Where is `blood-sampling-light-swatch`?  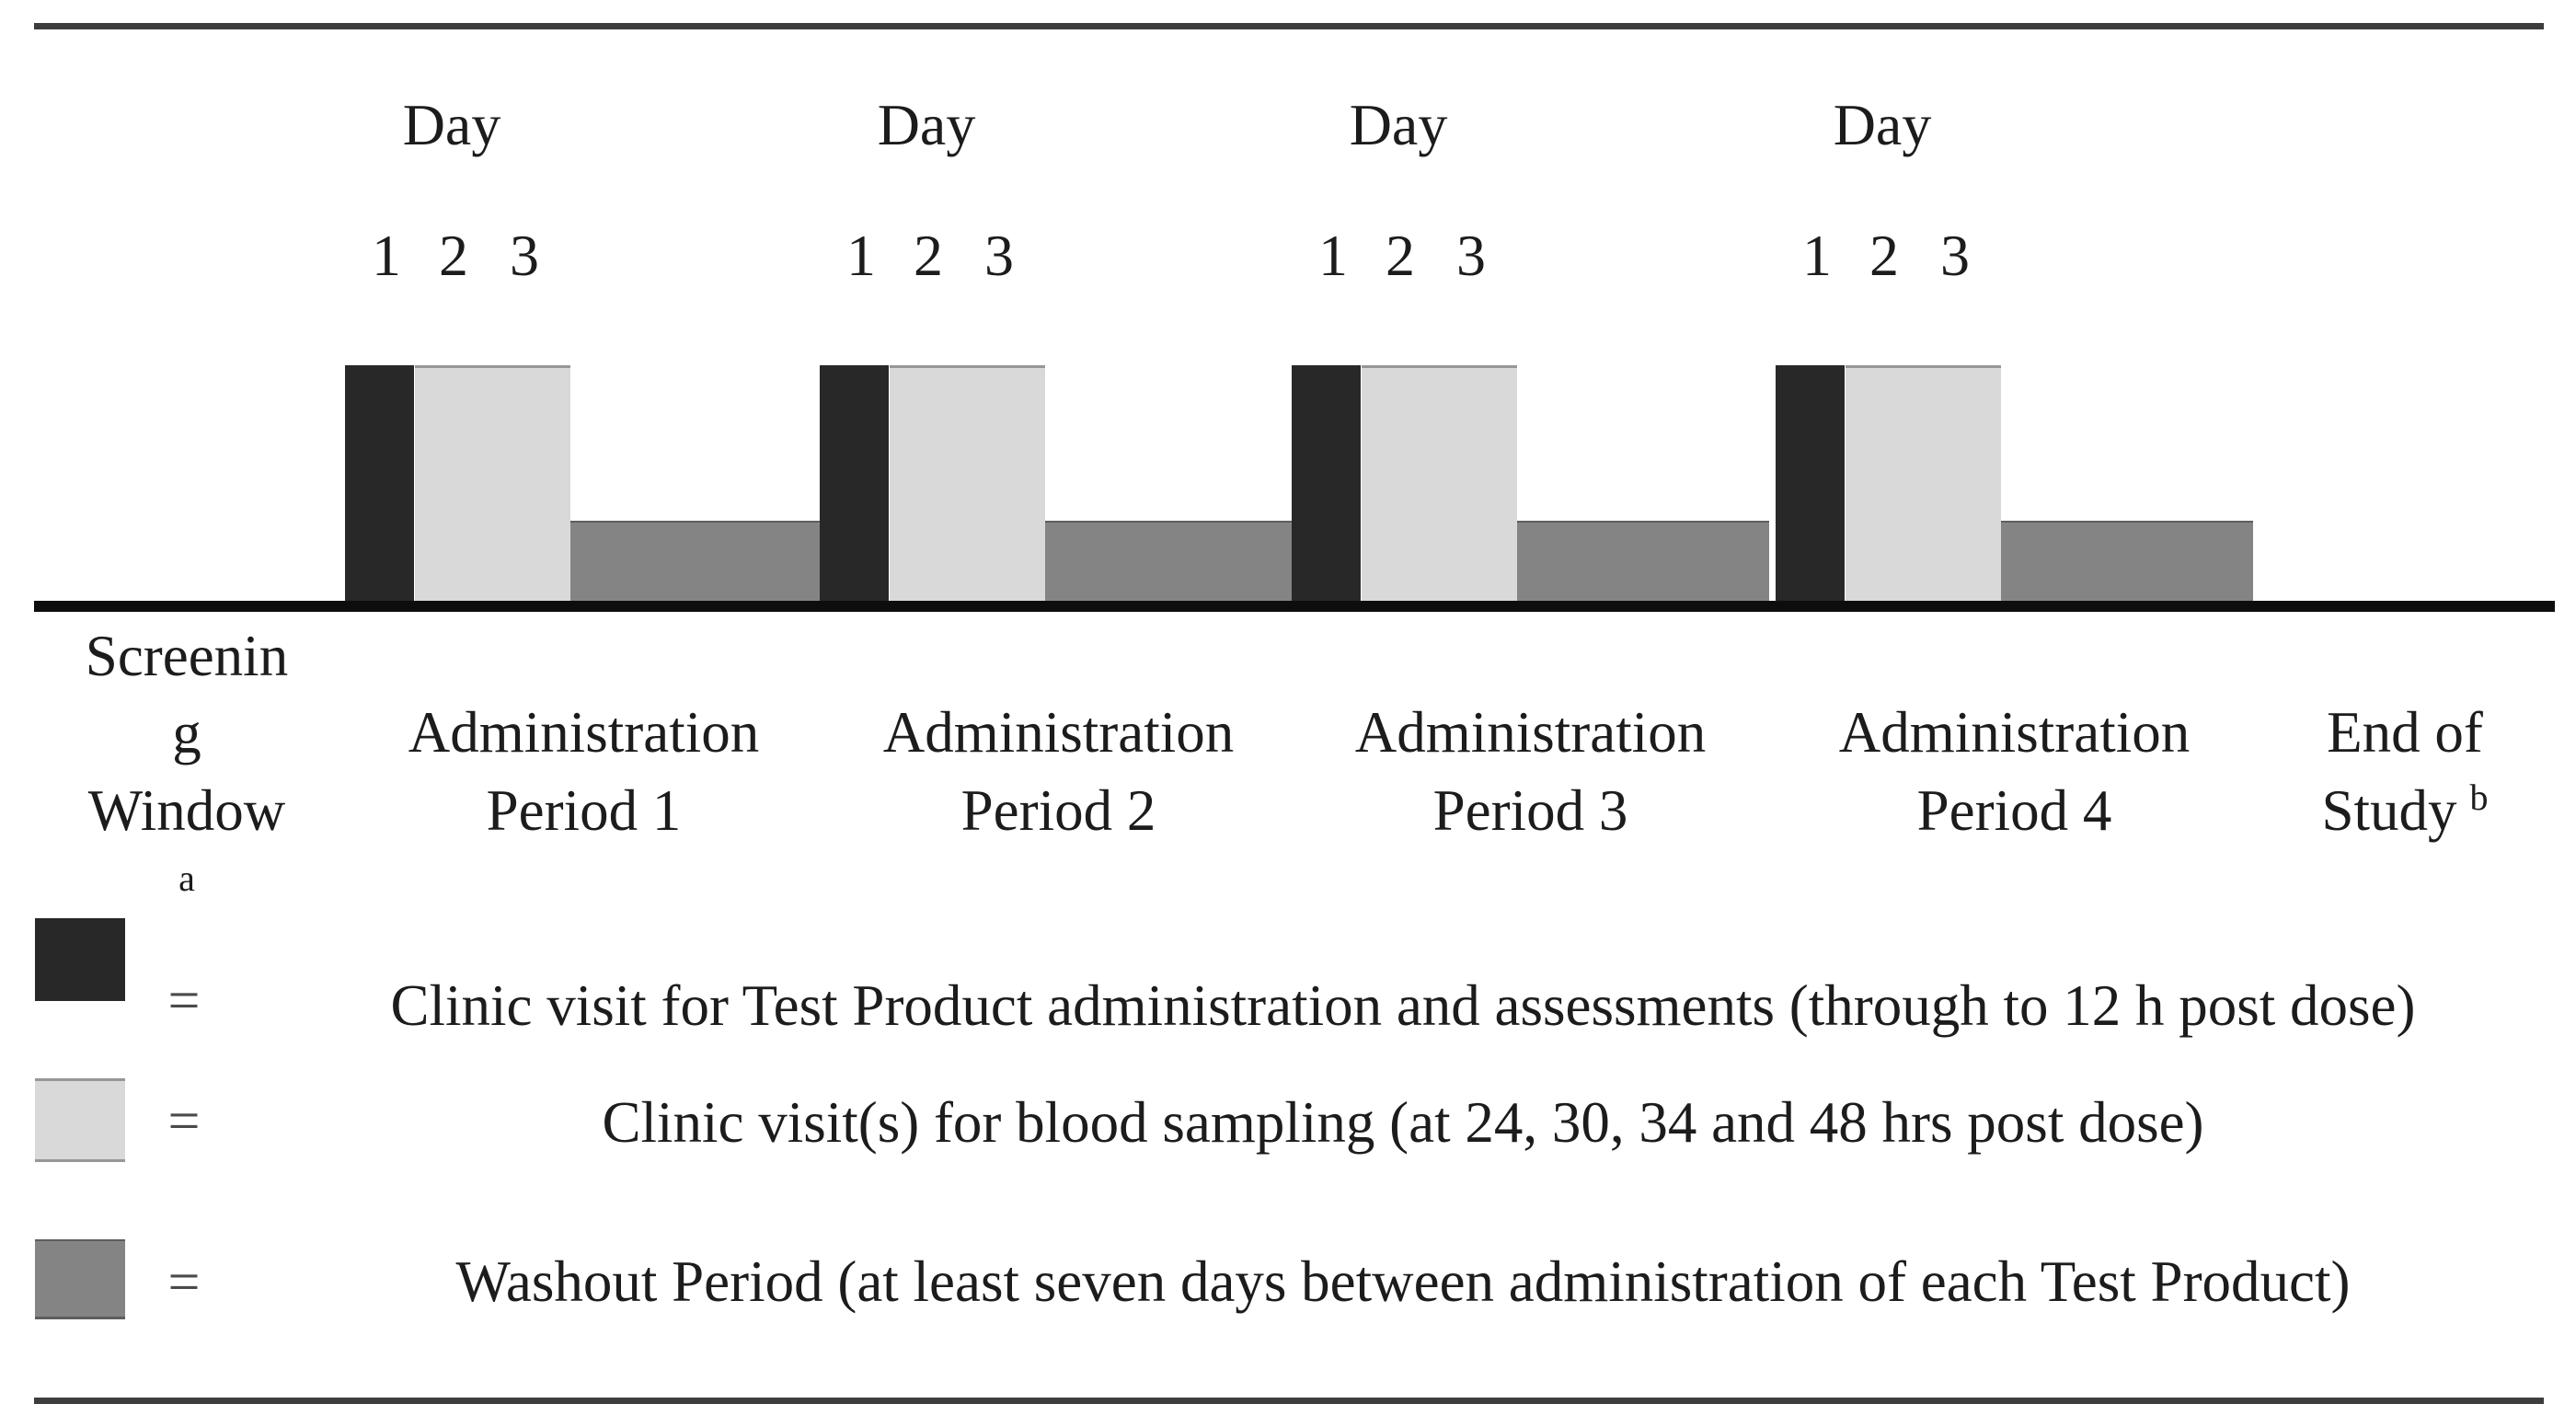
blood-sampling-light-swatch is located at coordinates (80, 1120).